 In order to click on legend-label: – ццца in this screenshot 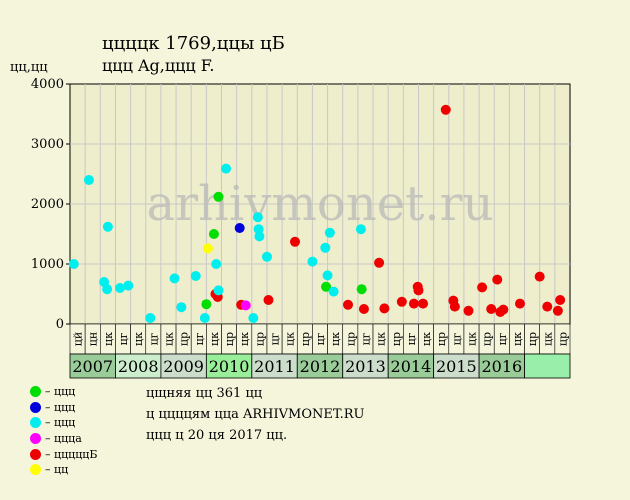, I will do `click(63, 439)`.